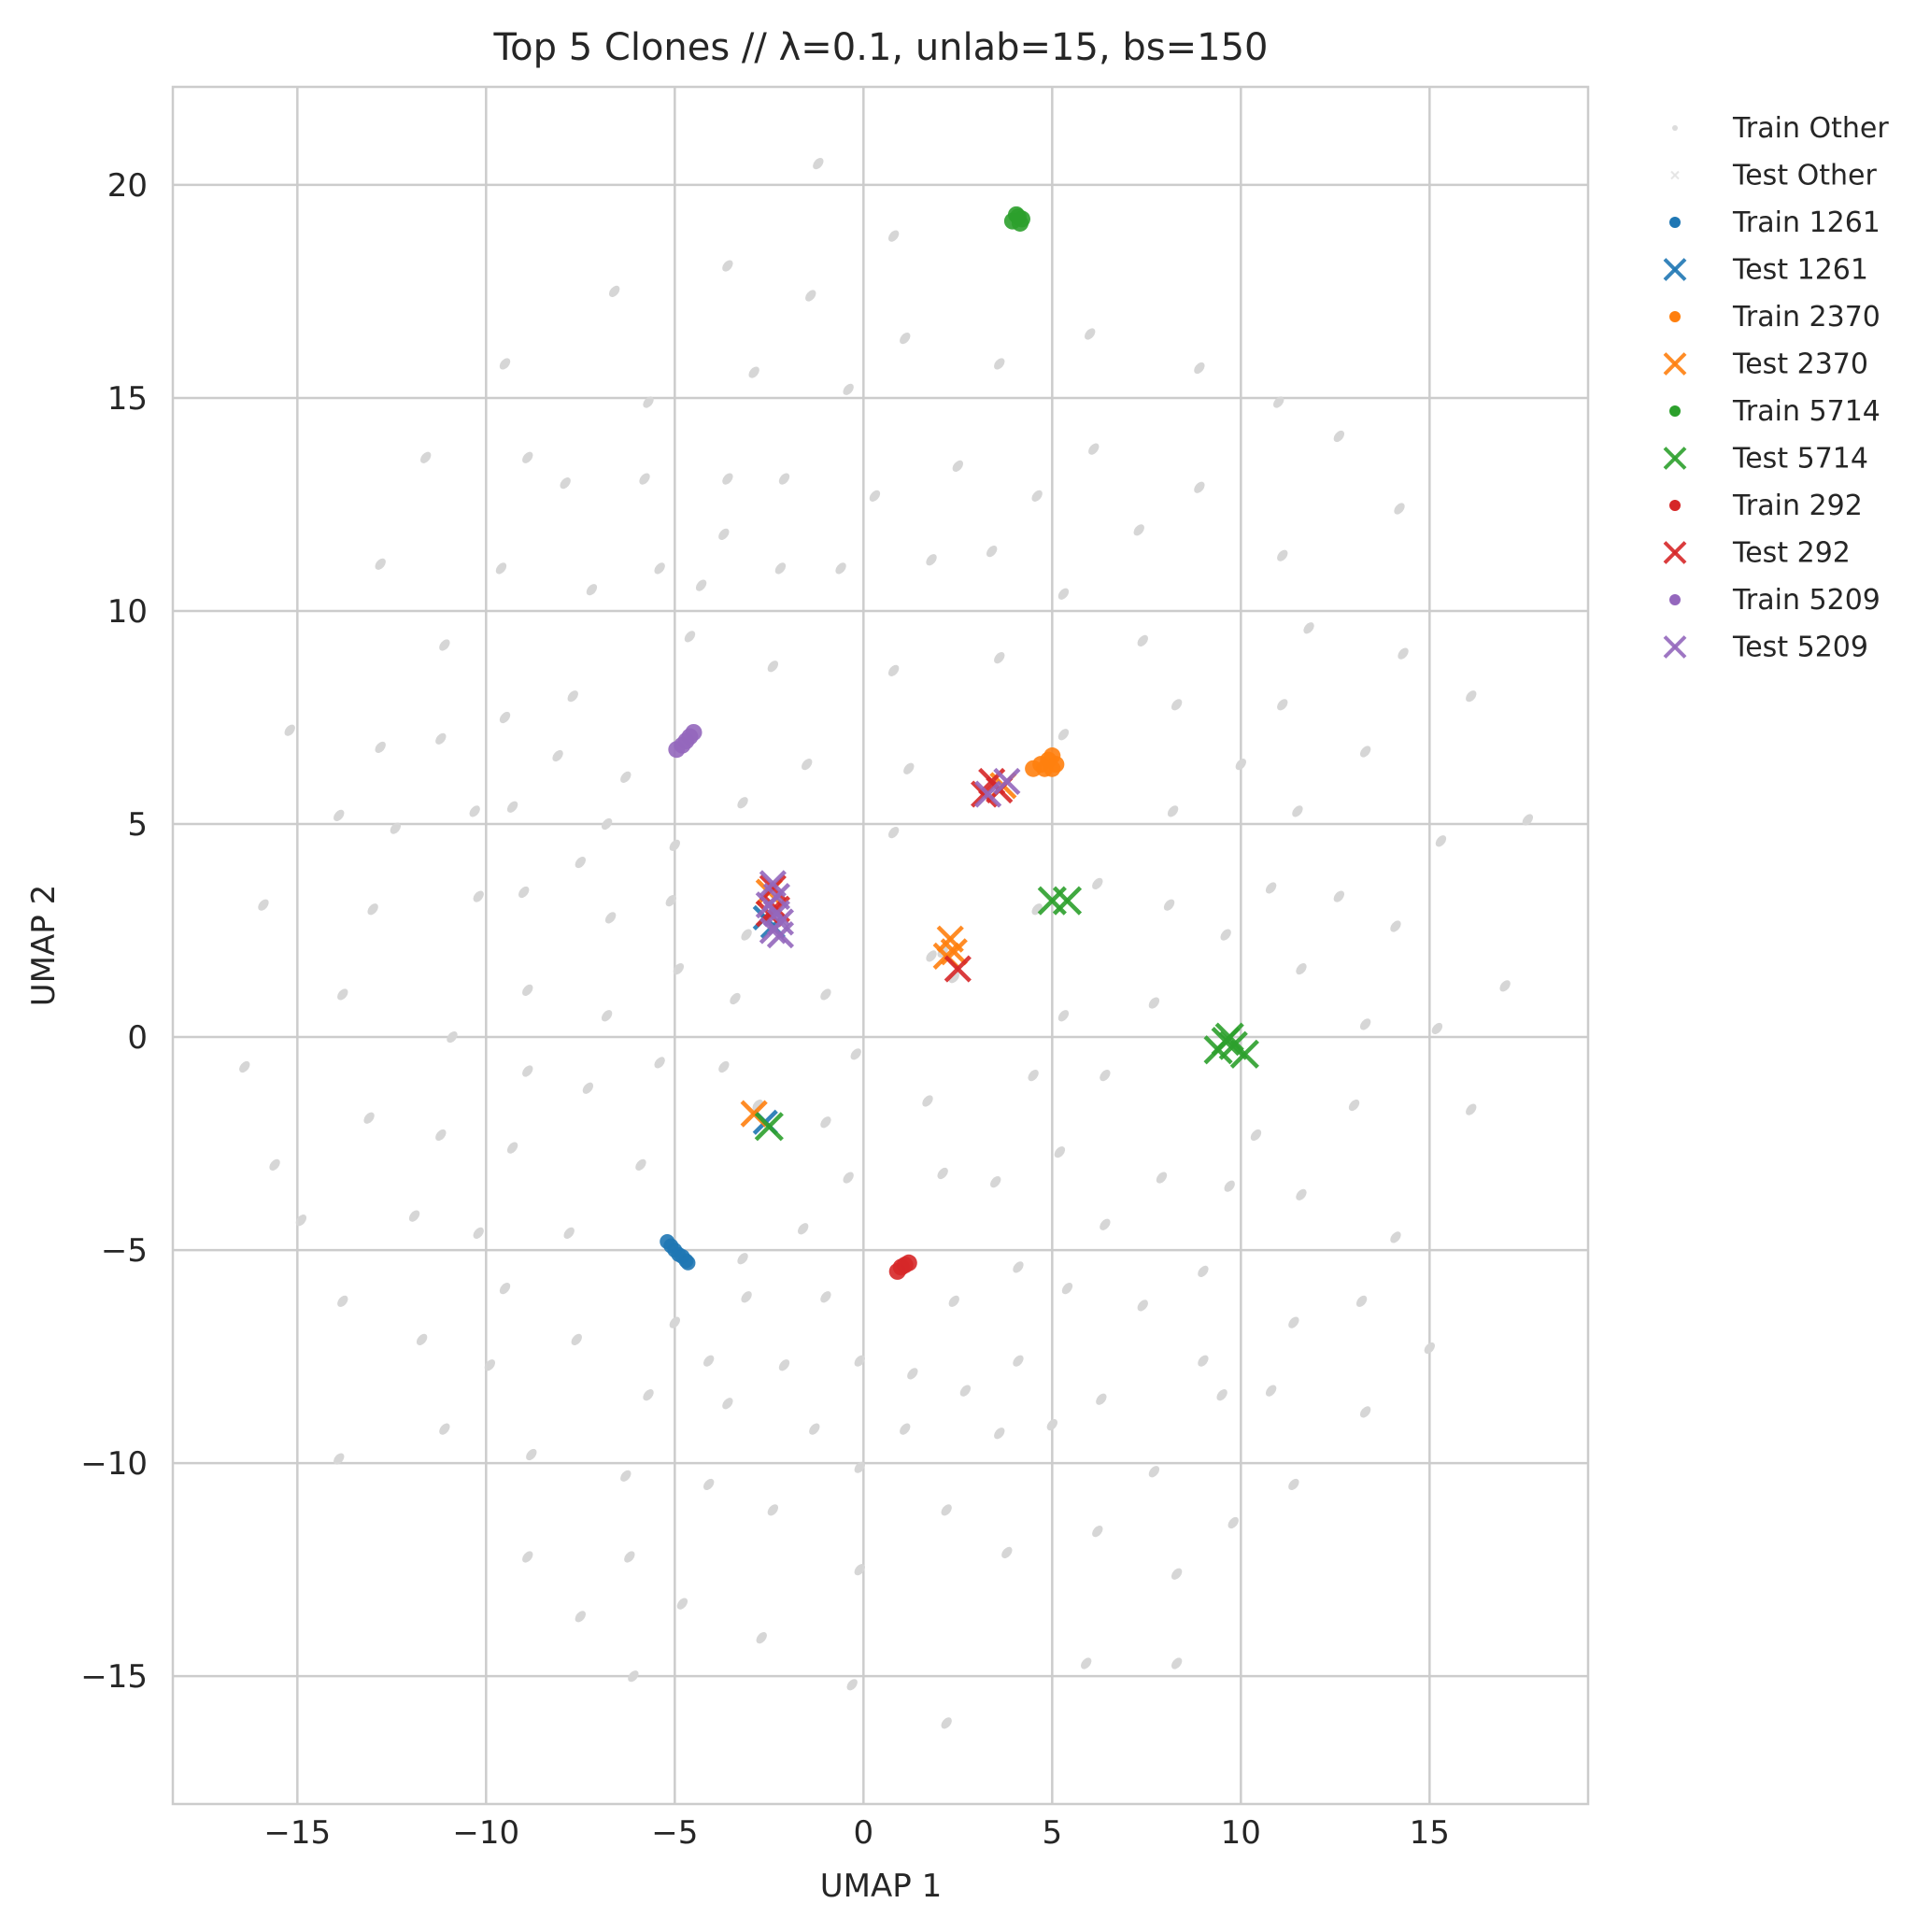 The image size is (1930, 1932). Describe the element at coordinates (1806, 600) in the screenshot. I see `legend-label: Train 5209` at that location.